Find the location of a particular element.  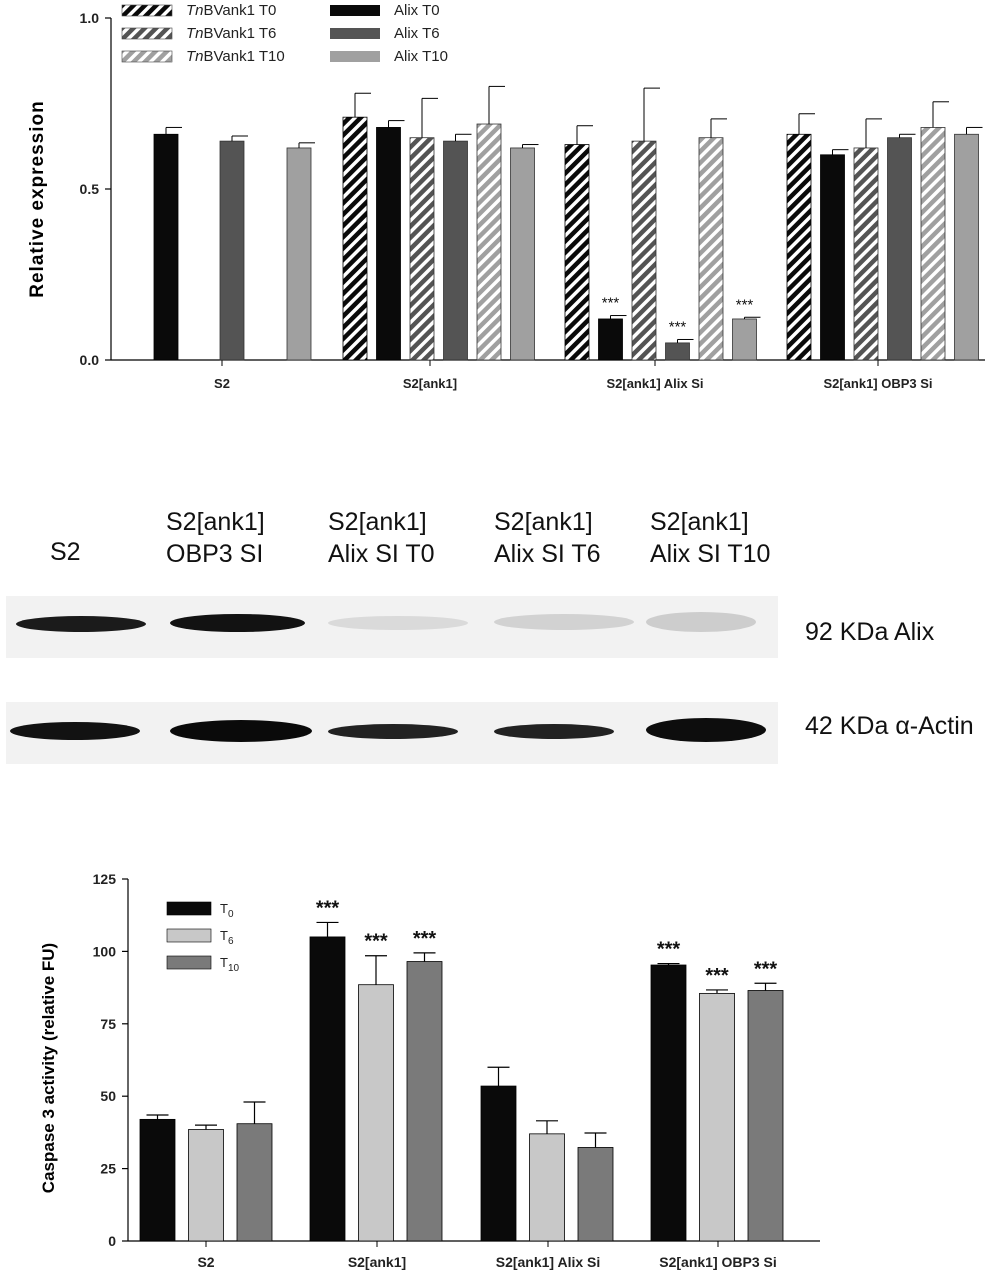

legend-label: Alix T6 is located at coordinates (417, 33).